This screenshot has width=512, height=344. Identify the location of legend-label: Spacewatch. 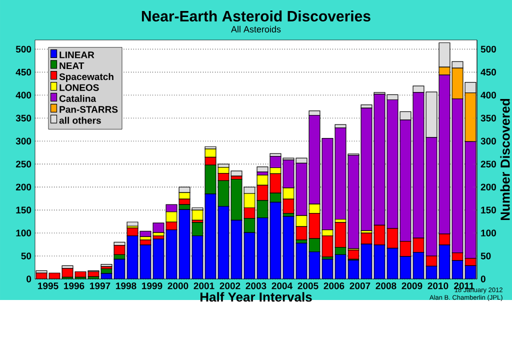
(86, 77).